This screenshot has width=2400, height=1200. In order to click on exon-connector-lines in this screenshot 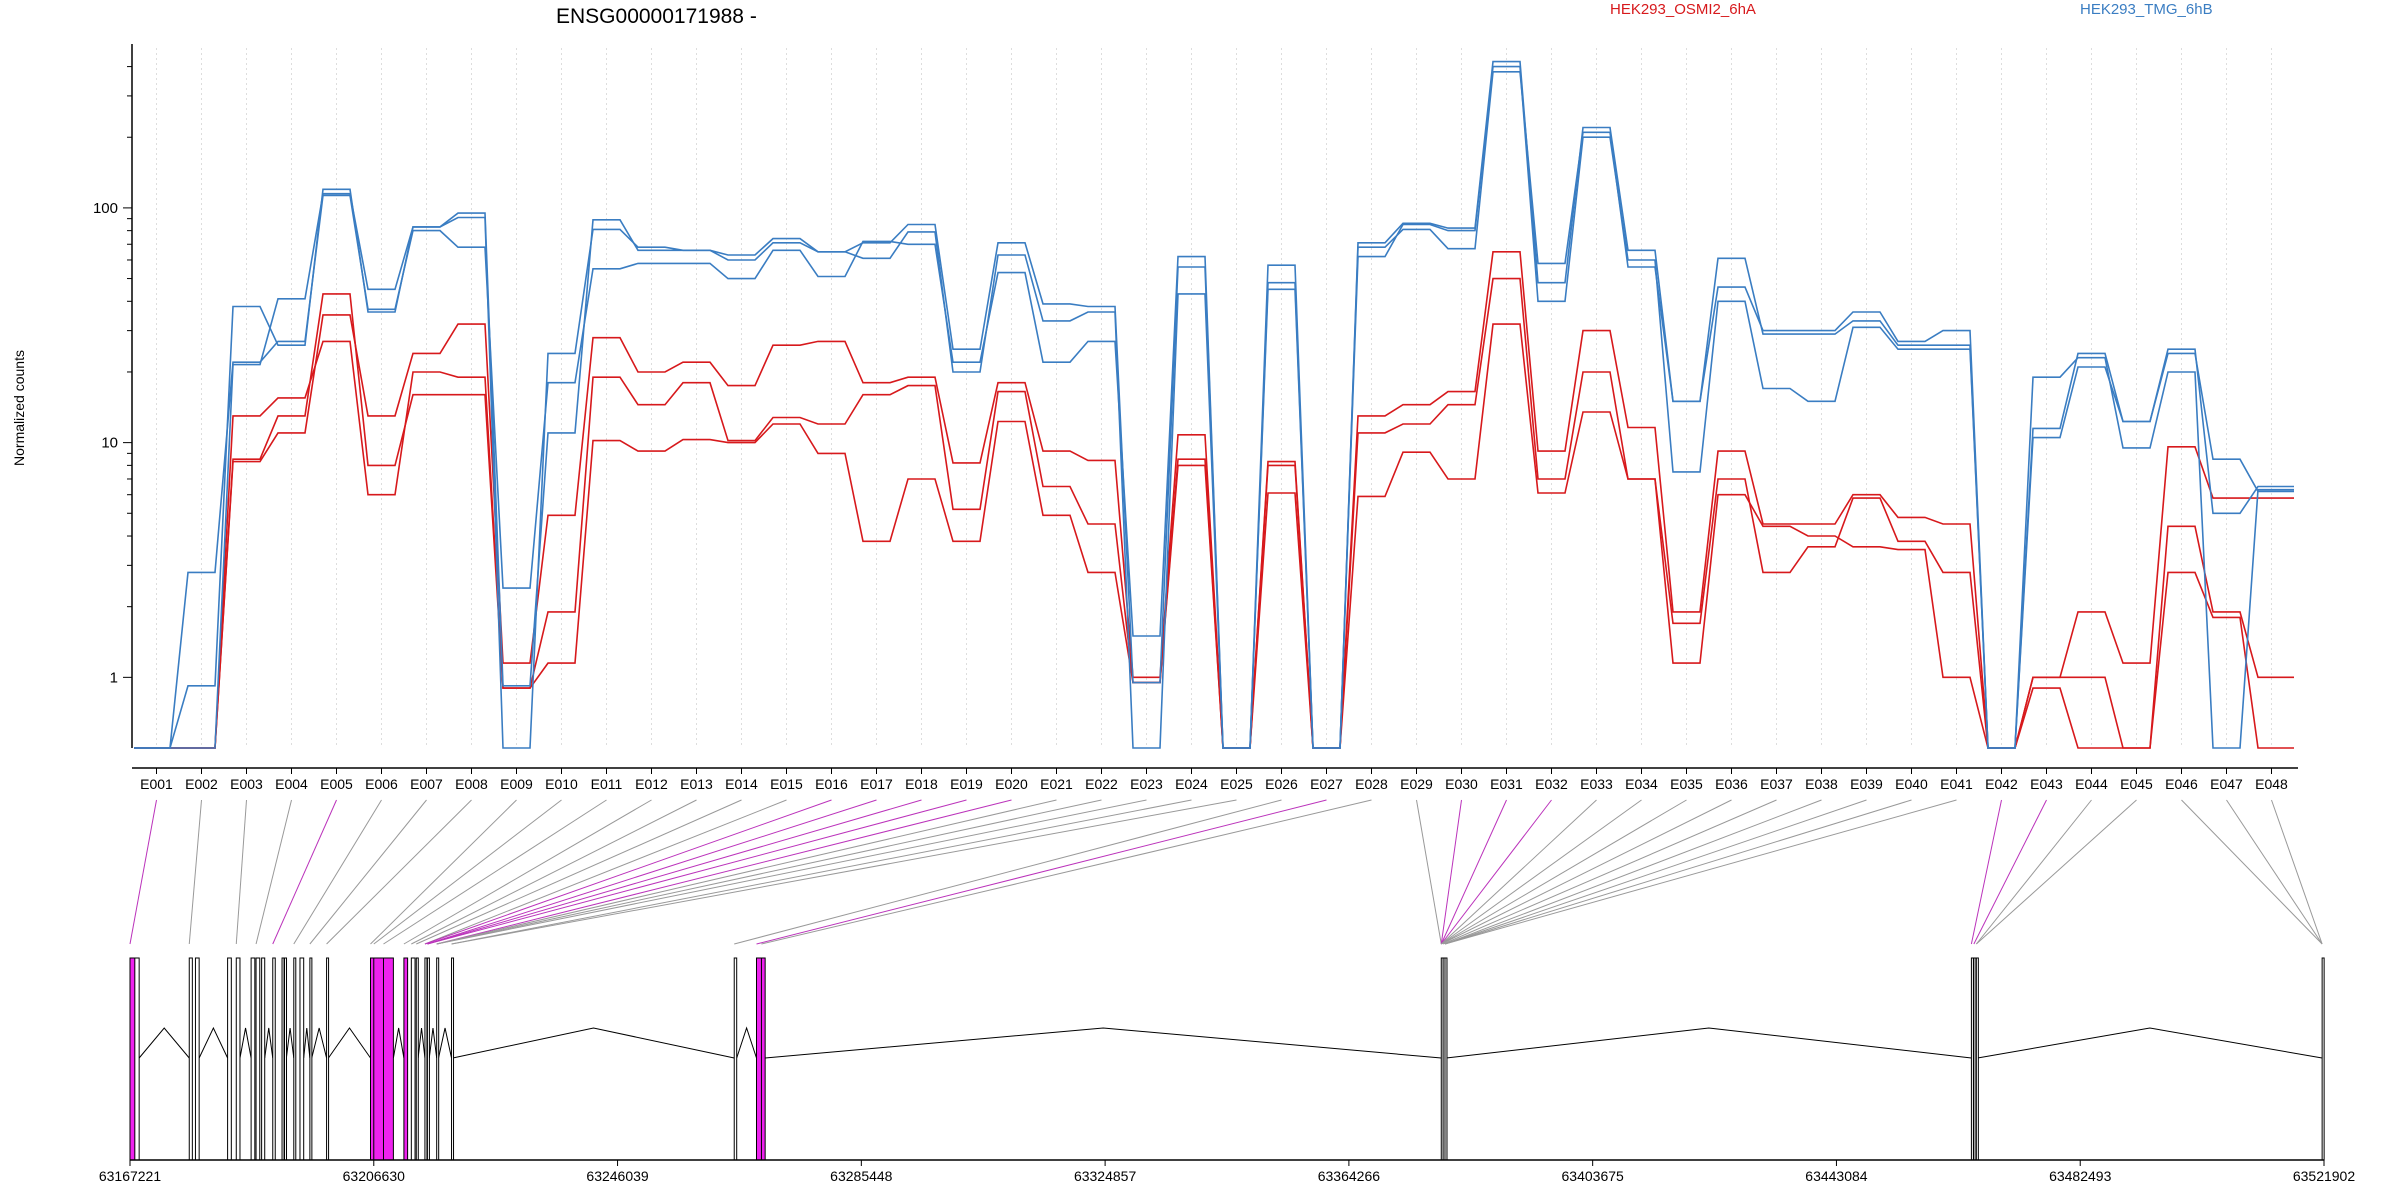, I will do `click(1226, 872)`.